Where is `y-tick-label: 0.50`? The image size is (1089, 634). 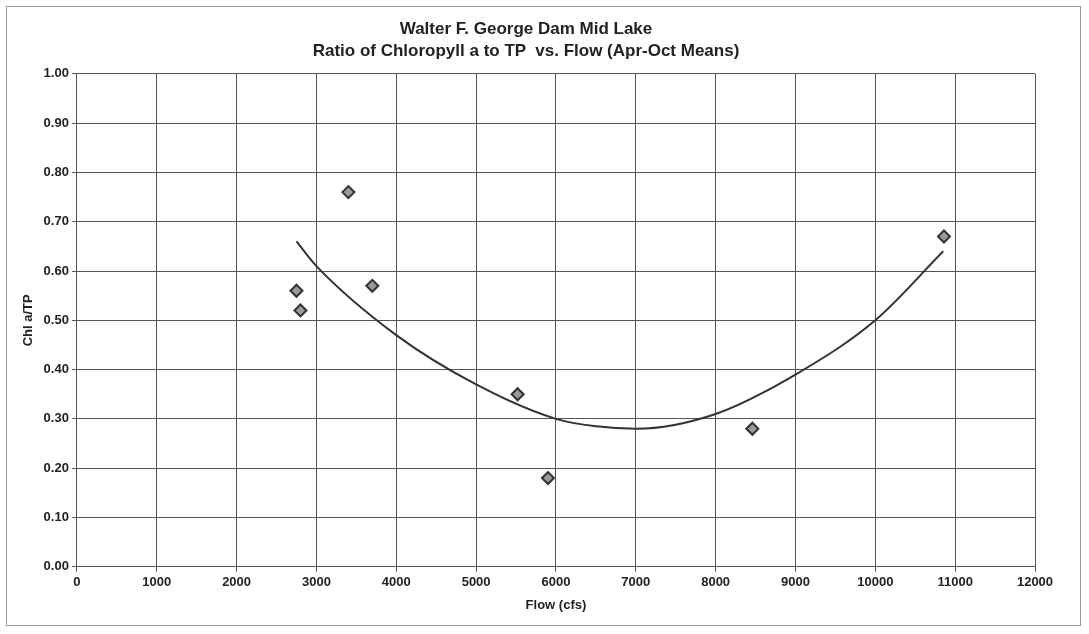
y-tick-label: 0.50 is located at coordinates (56, 319).